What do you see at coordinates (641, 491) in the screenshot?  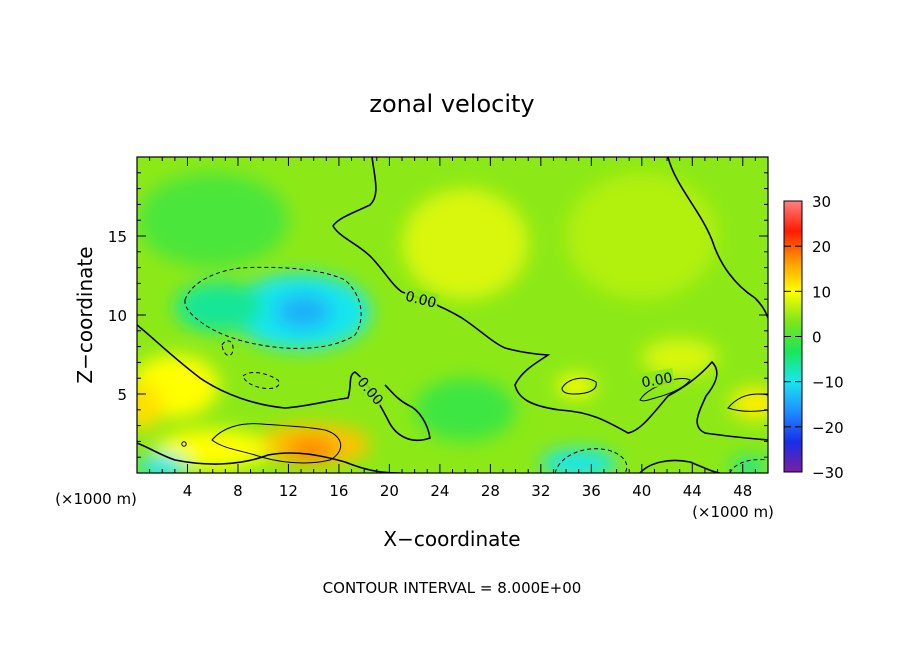 I see `x-tick-label-40: 40` at bounding box center [641, 491].